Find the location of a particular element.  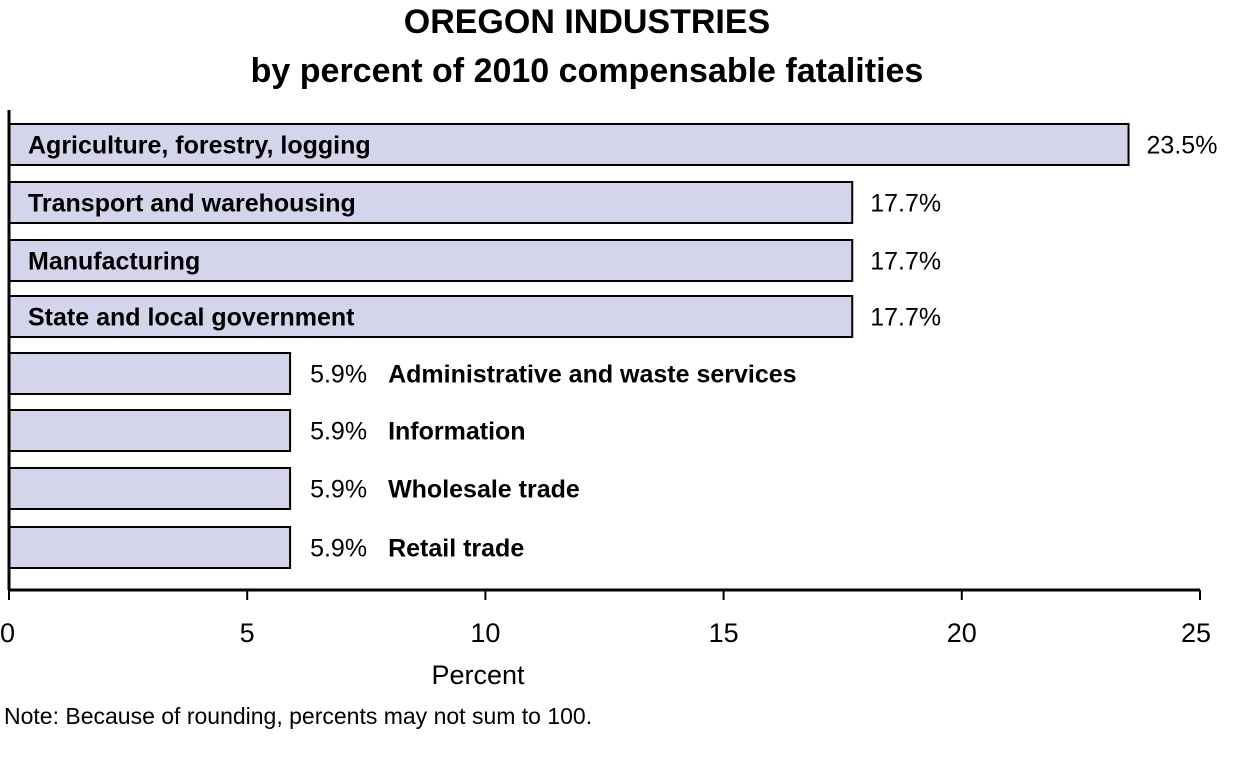

x-tick-label: 0 is located at coordinates (7, 633).